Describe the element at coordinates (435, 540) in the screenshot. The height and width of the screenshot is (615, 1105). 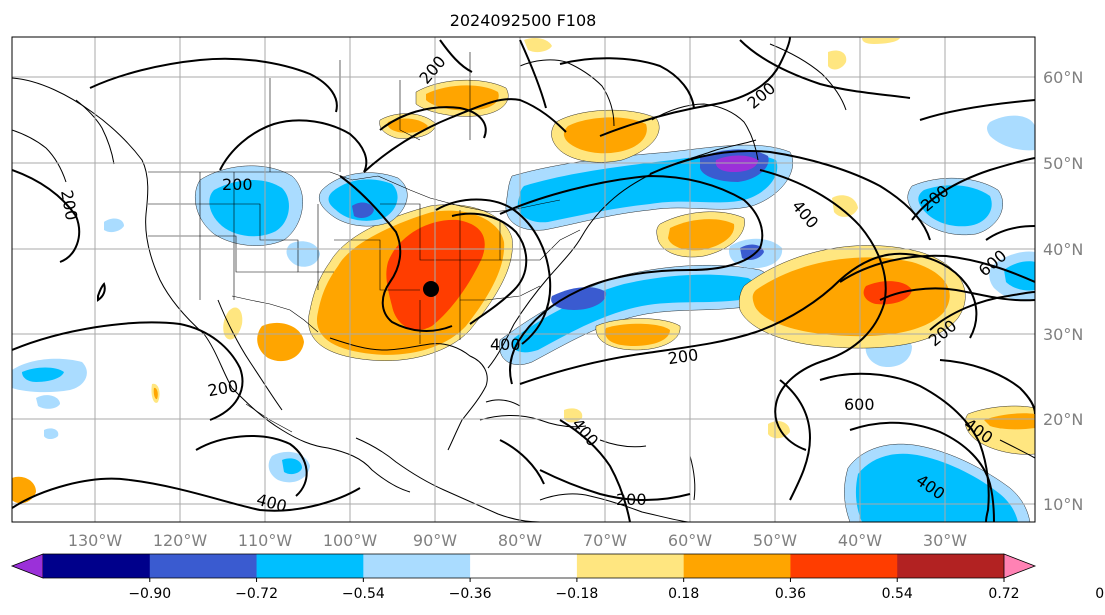
I see `lon-label: 90°W` at that location.